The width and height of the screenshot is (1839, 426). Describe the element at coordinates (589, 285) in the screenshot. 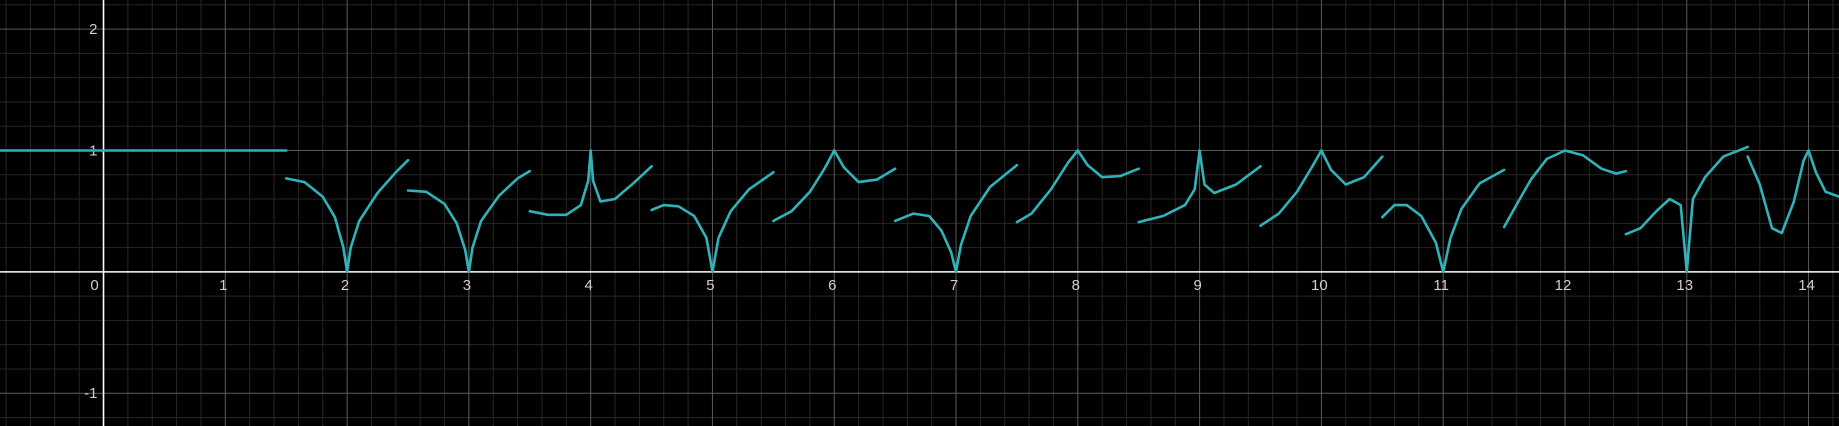

I see `x-tick-label: 4` at that location.